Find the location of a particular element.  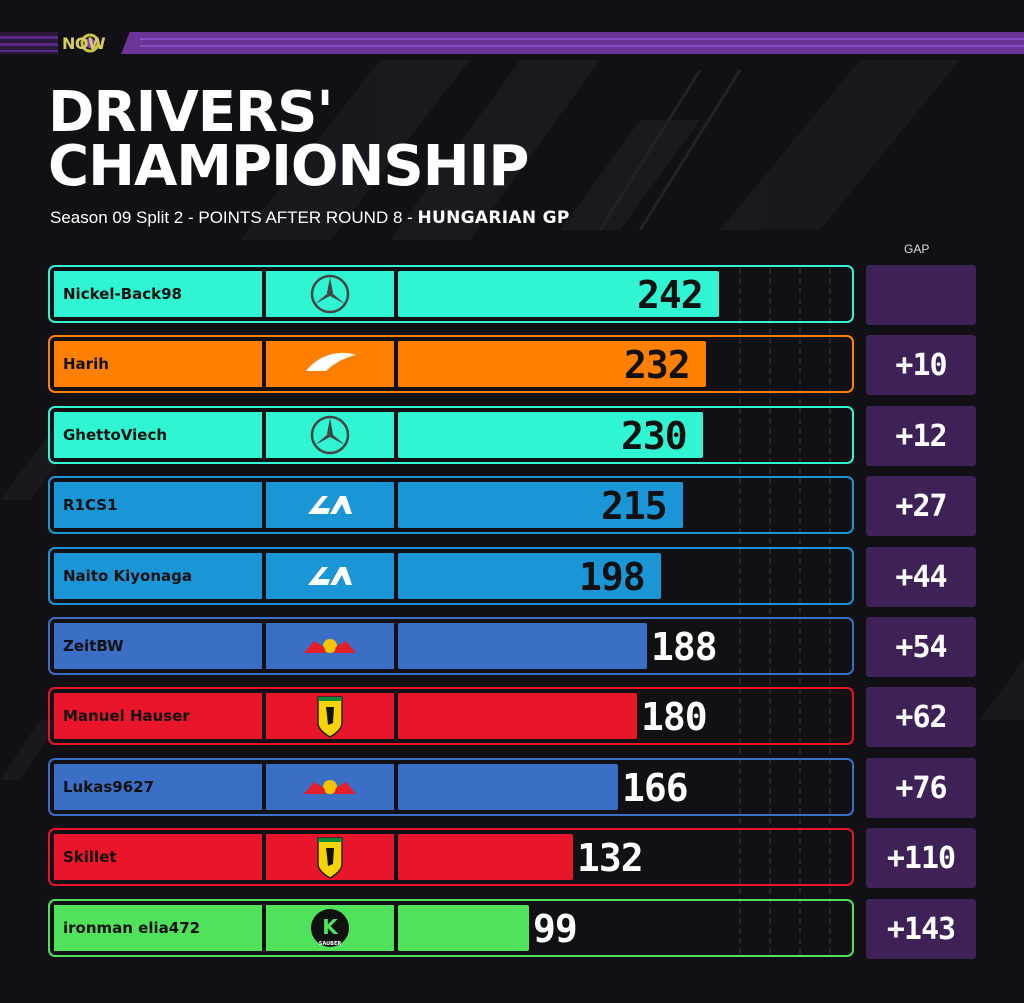

driver-name: Manuel Hauser is located at coordinates (158, 716).